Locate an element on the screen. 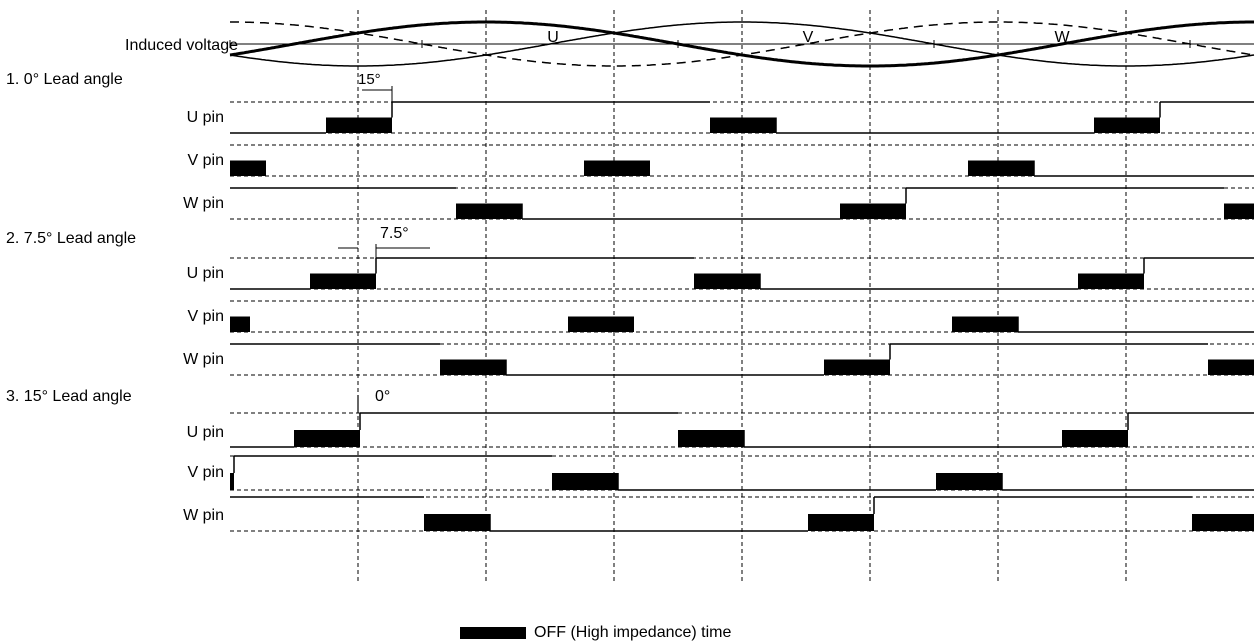 The image size is (1256, 644). section-title-0-lead: 1. 0° Lead angle is located at coordinates (64, 79).